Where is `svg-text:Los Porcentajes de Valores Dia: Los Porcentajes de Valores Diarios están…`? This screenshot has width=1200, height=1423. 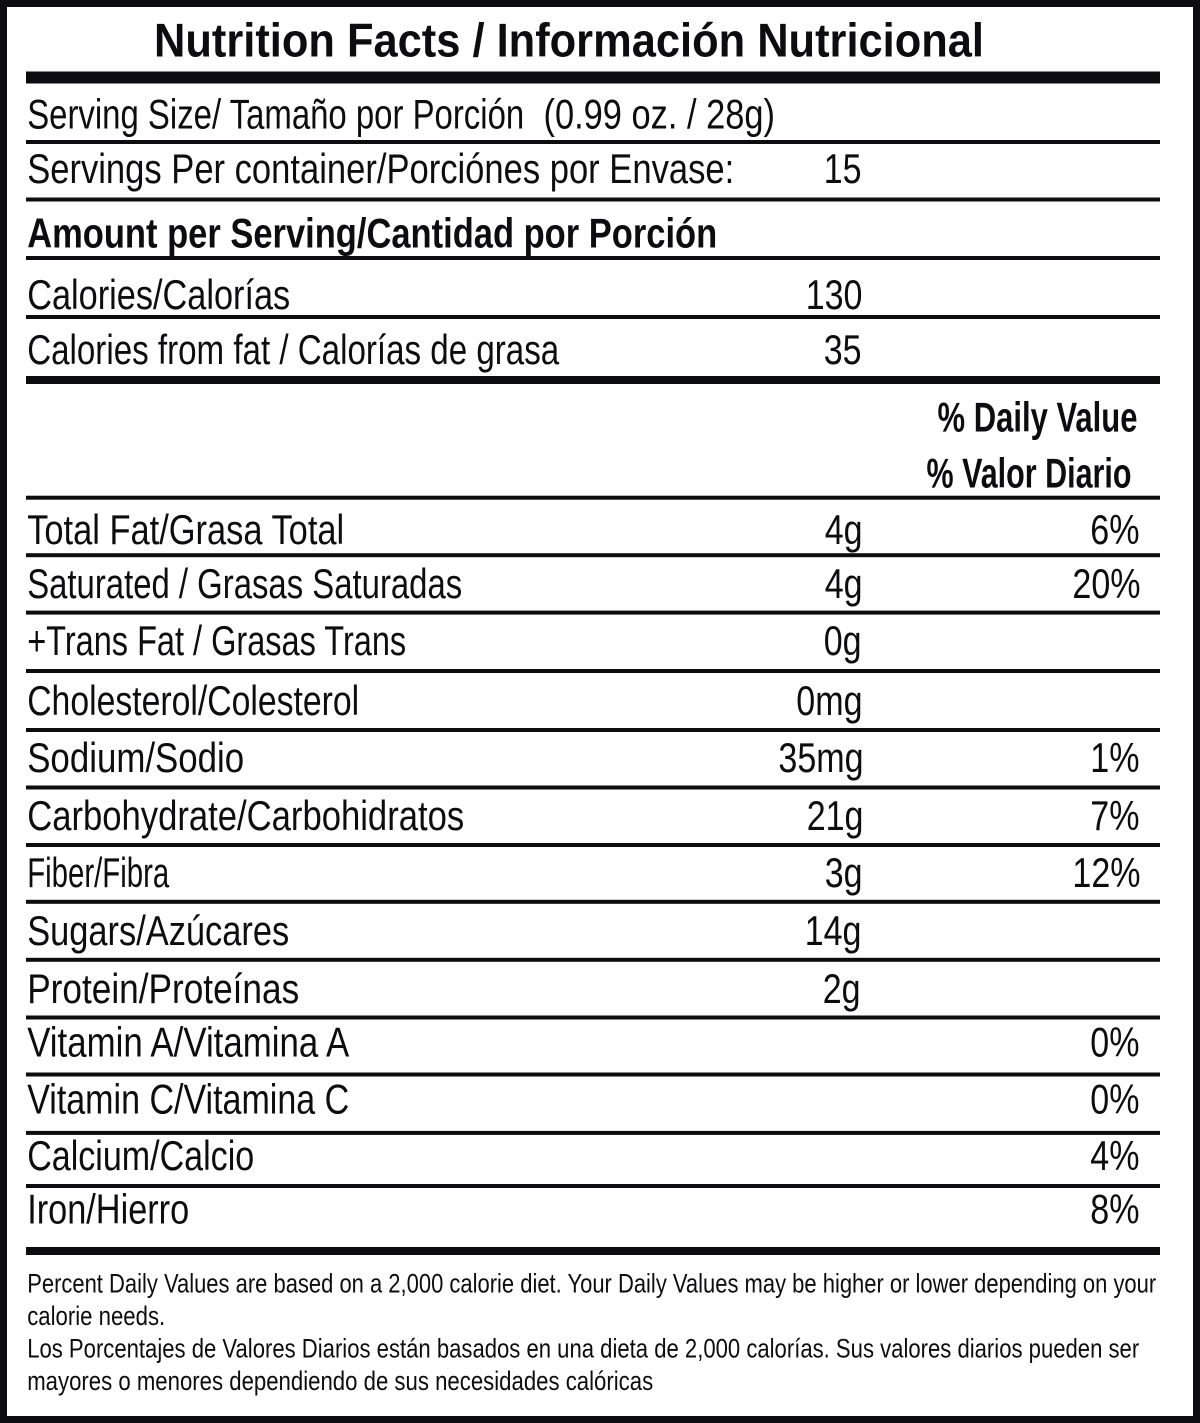 svg-text:Los Porcentajes de Valores Dia: Los Porcentajes de Valores Diarios están… is located at coordinates (583, 1349).